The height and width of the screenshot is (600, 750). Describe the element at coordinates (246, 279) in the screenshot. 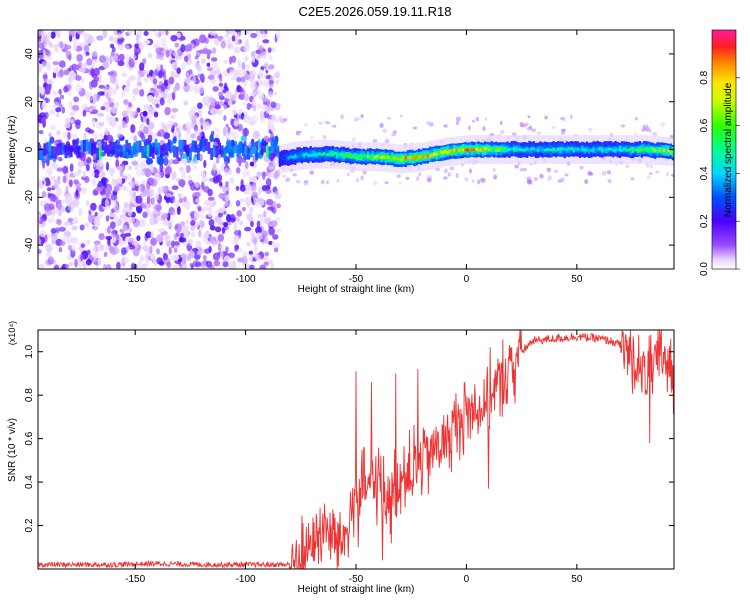

I see `x-tick-label: -100` at that location.